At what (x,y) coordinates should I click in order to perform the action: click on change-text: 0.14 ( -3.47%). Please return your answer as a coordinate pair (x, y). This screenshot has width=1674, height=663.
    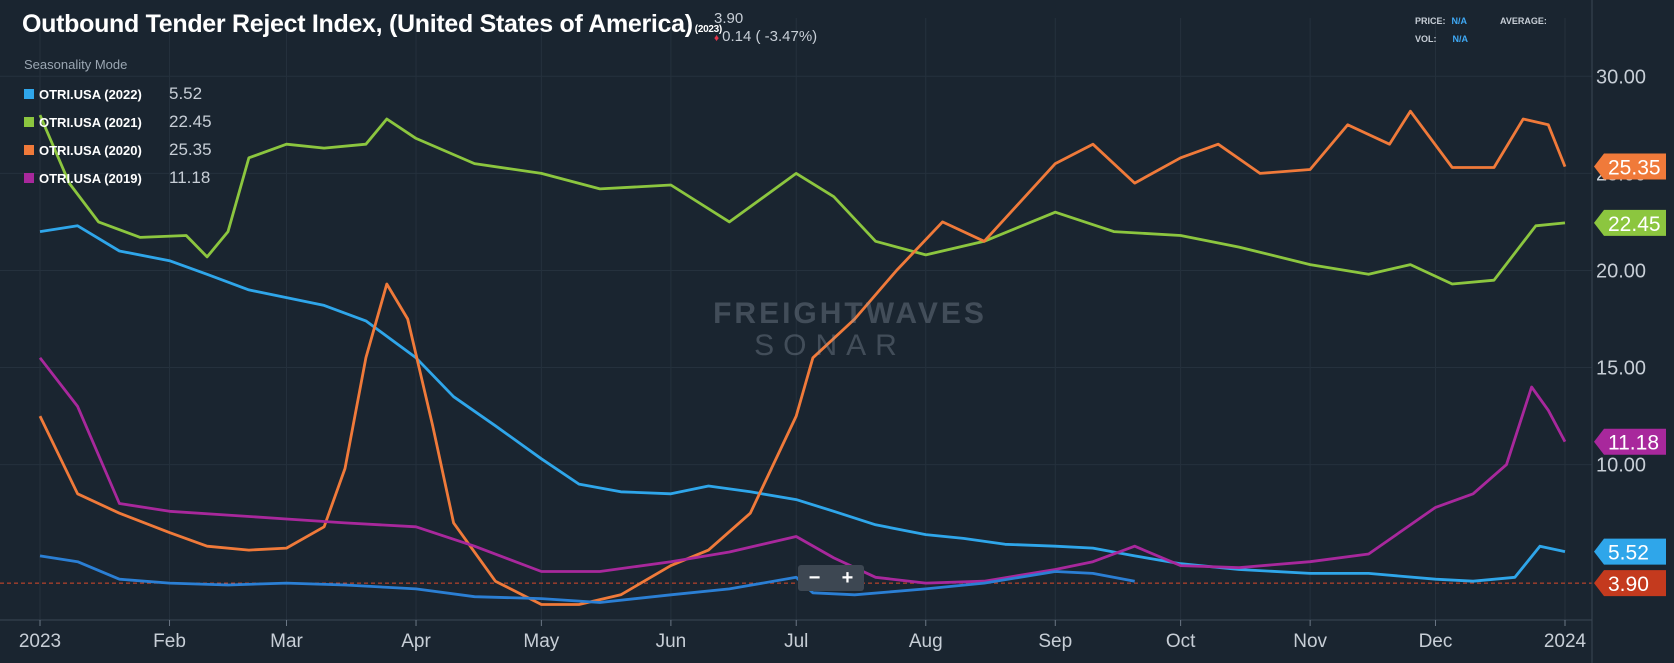
    Looking at the image, I should click on (770, 36).